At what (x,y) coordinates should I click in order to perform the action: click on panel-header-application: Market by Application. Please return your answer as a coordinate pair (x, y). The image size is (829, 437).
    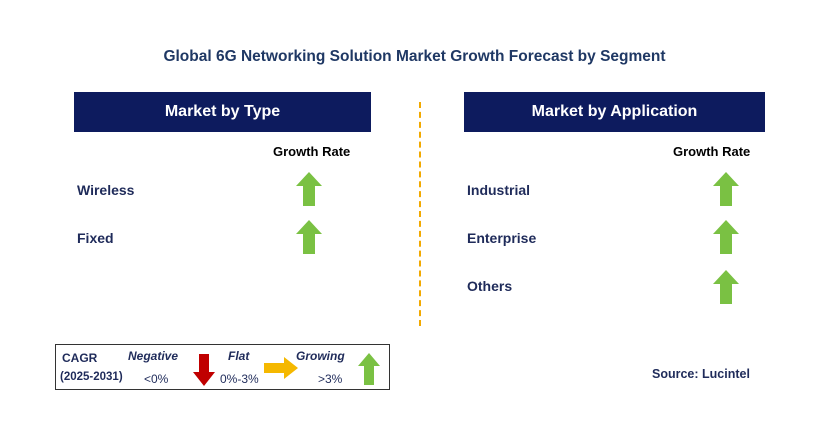
    Looking at the image, I should click on (614, 112).